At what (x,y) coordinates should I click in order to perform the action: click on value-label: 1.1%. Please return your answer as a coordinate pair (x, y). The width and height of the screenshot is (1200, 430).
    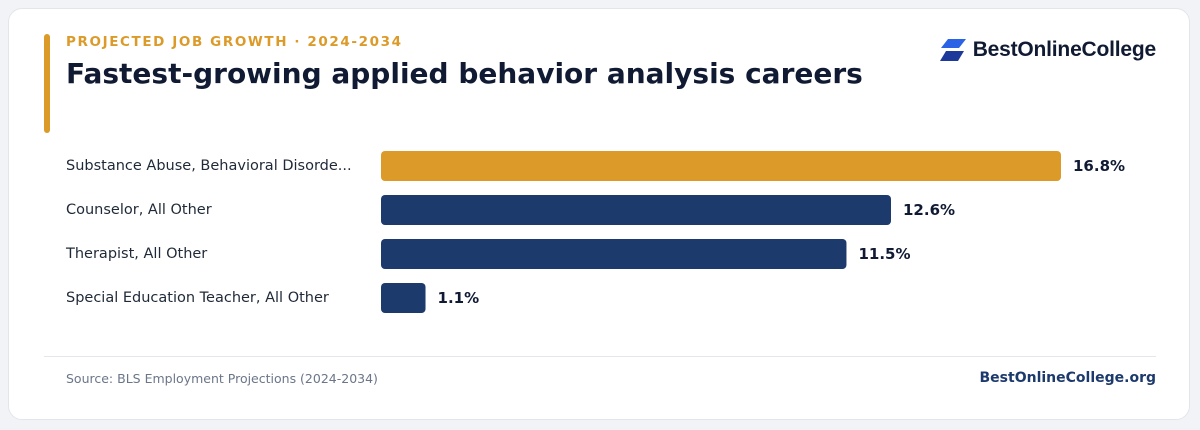
    Looking at the image, I should click on (459, 298).